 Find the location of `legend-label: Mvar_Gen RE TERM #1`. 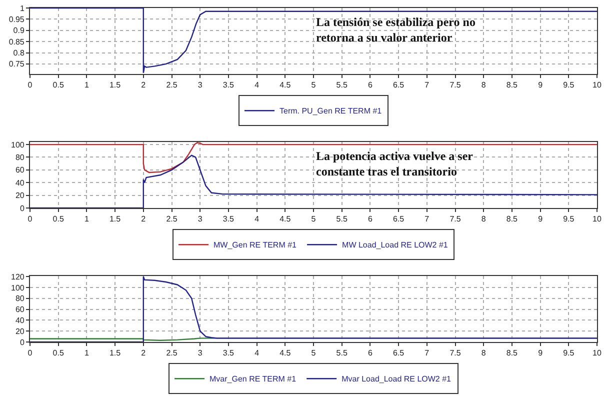

legend-label: Mvar_Gen RE TERM #1 is located at coordinates (253, 379).